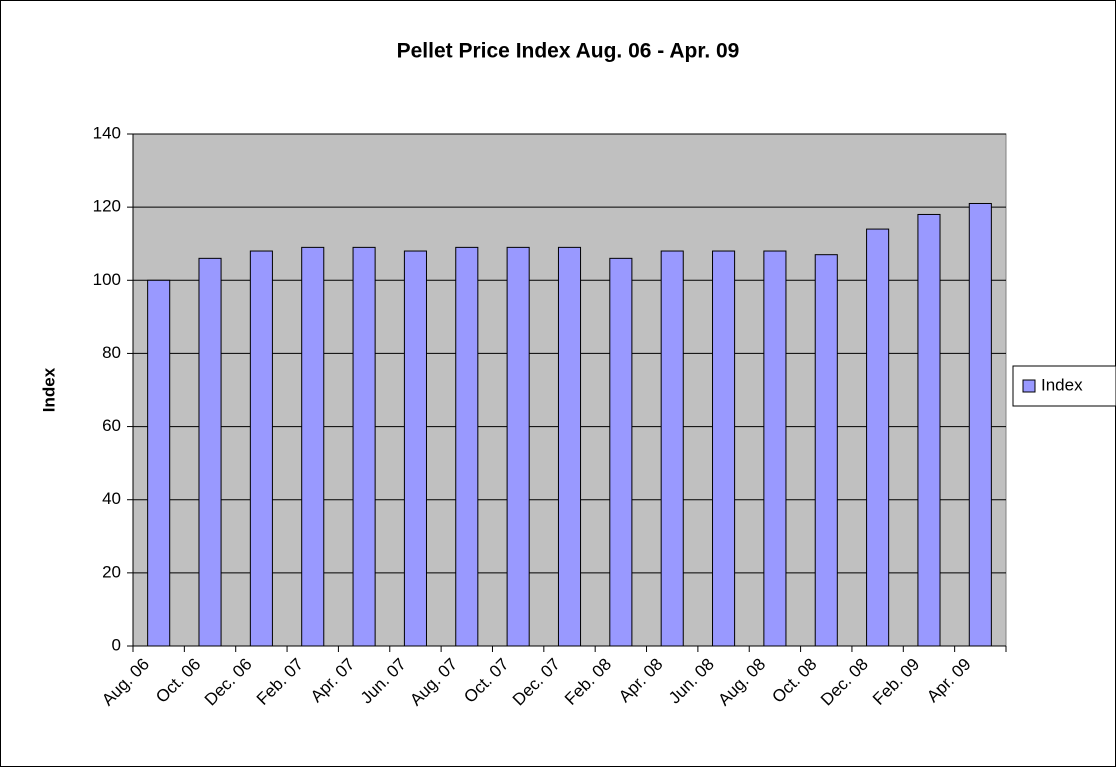  I want to click on y-tick-label: 100, so click(107, 279).